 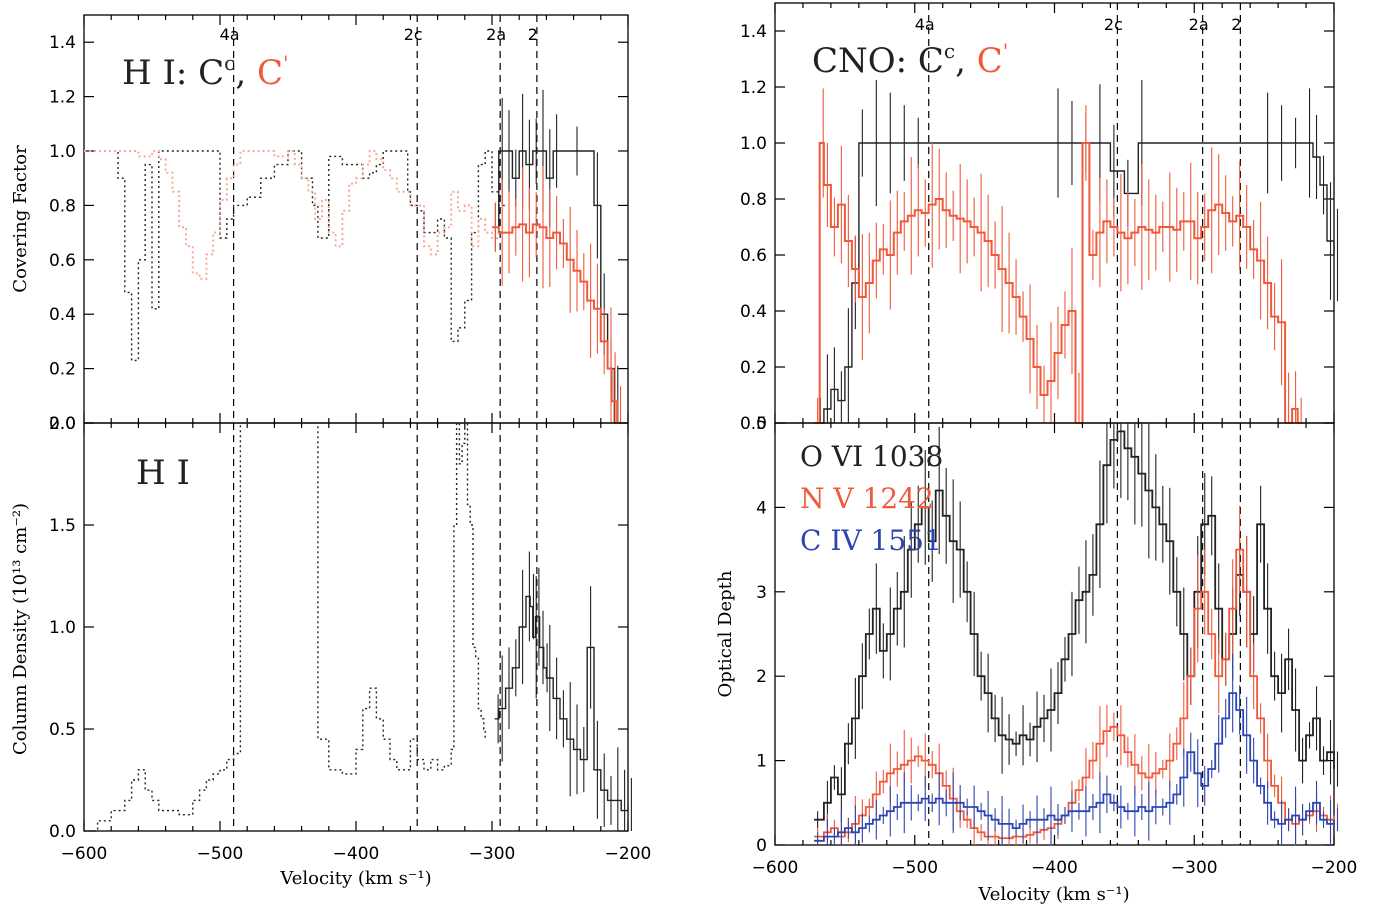 What do you see at coordinates (761, 846) in the screenshot?
I see `y-tick-label: 0` at bounding box center [761, 846].